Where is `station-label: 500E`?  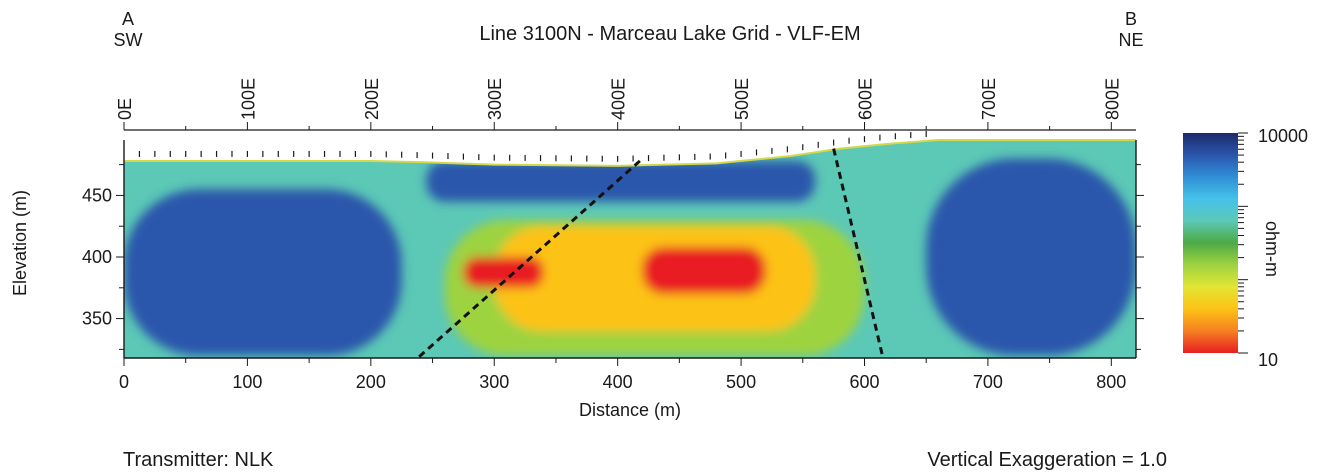 station-label: 500E is located at coordinates (742, 99).